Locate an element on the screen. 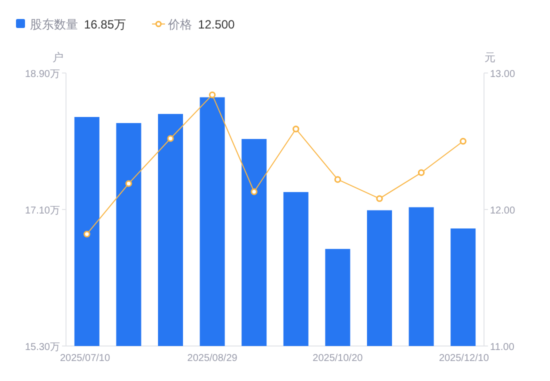  text: 16.85万 is located at coordinates (105, 25).